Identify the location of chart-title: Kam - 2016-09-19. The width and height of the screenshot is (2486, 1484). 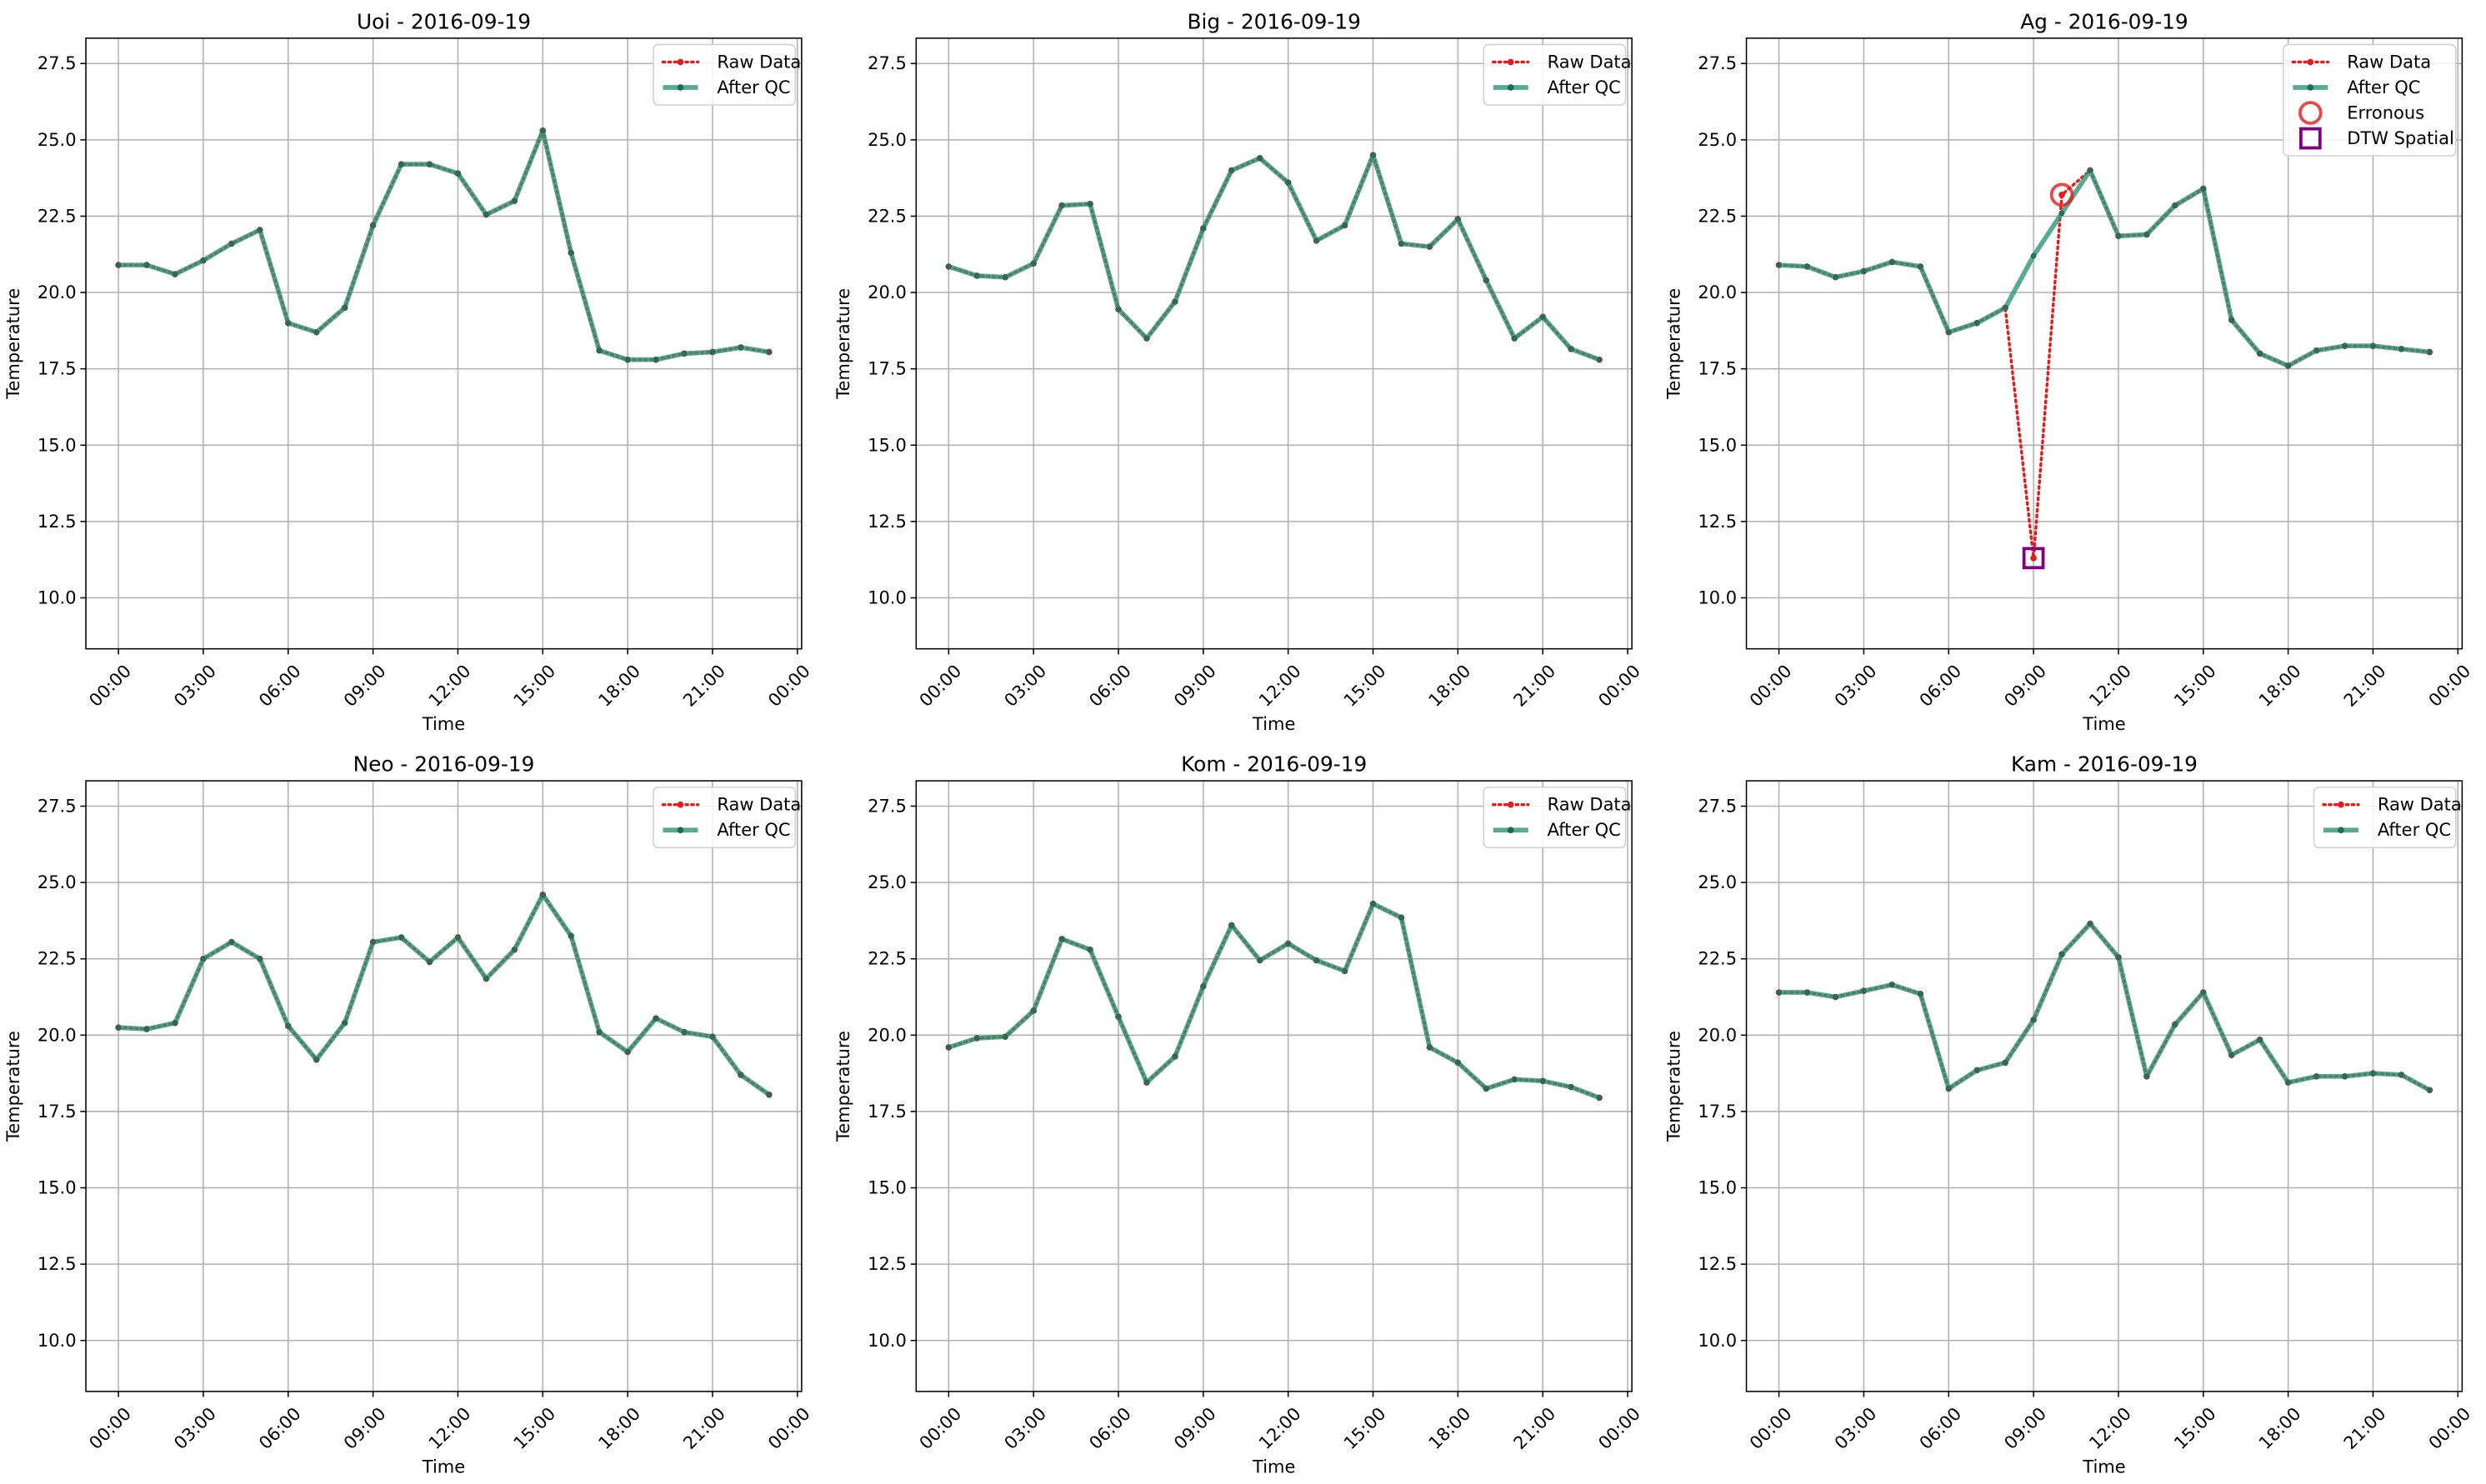
(2104, 764).